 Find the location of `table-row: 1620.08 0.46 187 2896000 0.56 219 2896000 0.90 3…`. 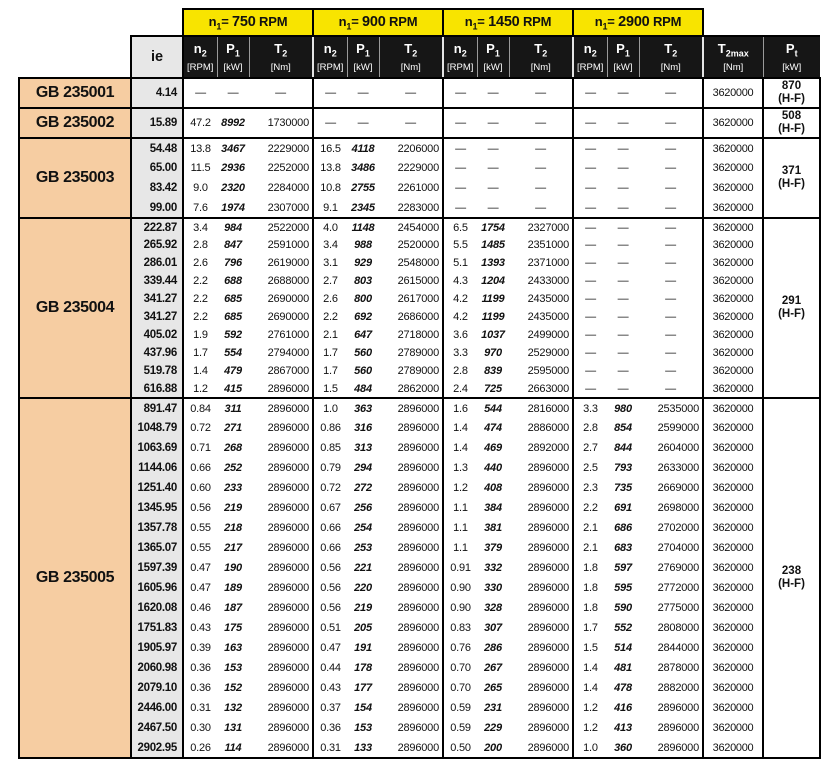

table-row: 1620.08 0.46 187 2896000 0.56 219 2896000 0.90 3… is located at coordinates (419, 608).